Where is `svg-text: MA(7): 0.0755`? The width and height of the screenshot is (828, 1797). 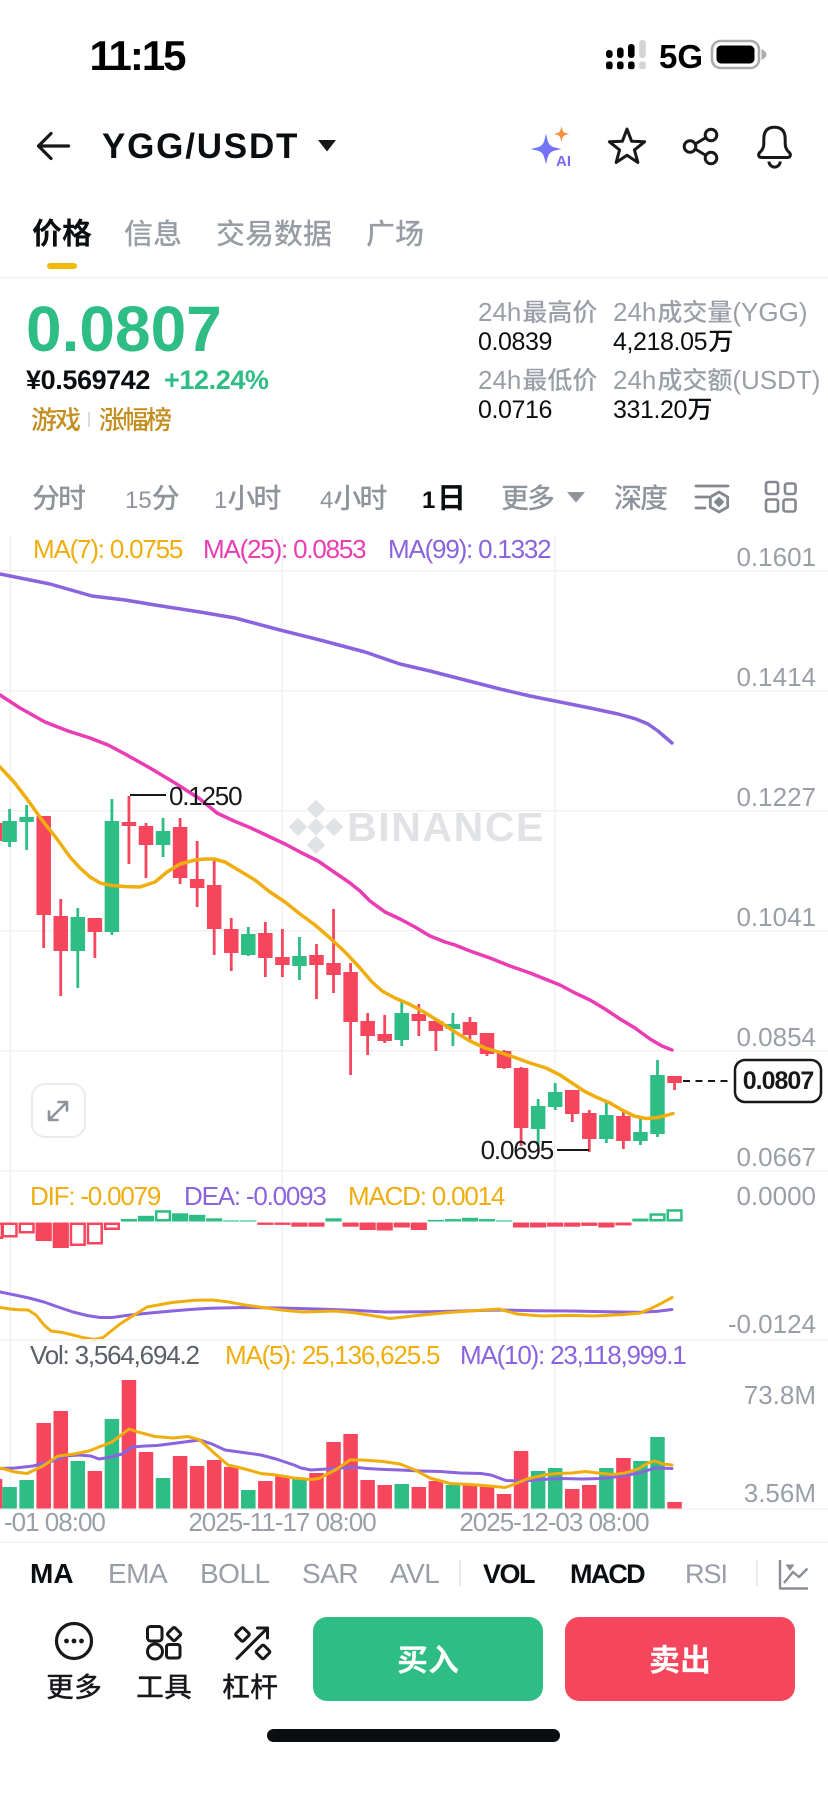 svg-text: MA(7): 0.0755 is located at coordinates (108, 549).